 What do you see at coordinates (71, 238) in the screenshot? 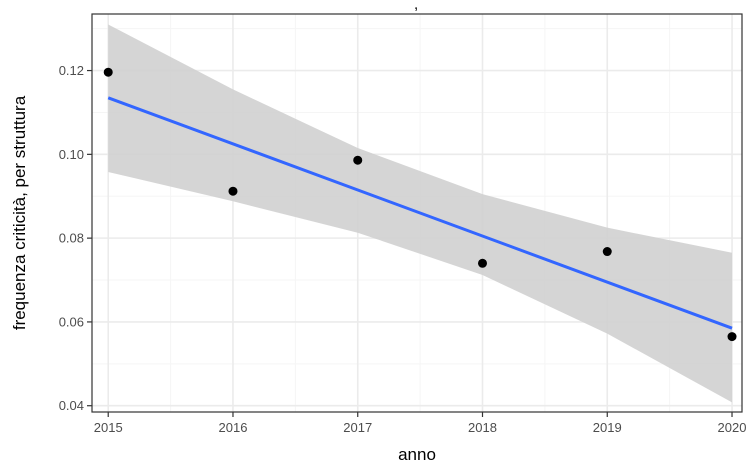
I see `y-tick-label: 0.08` at bounding box center [71, 238].